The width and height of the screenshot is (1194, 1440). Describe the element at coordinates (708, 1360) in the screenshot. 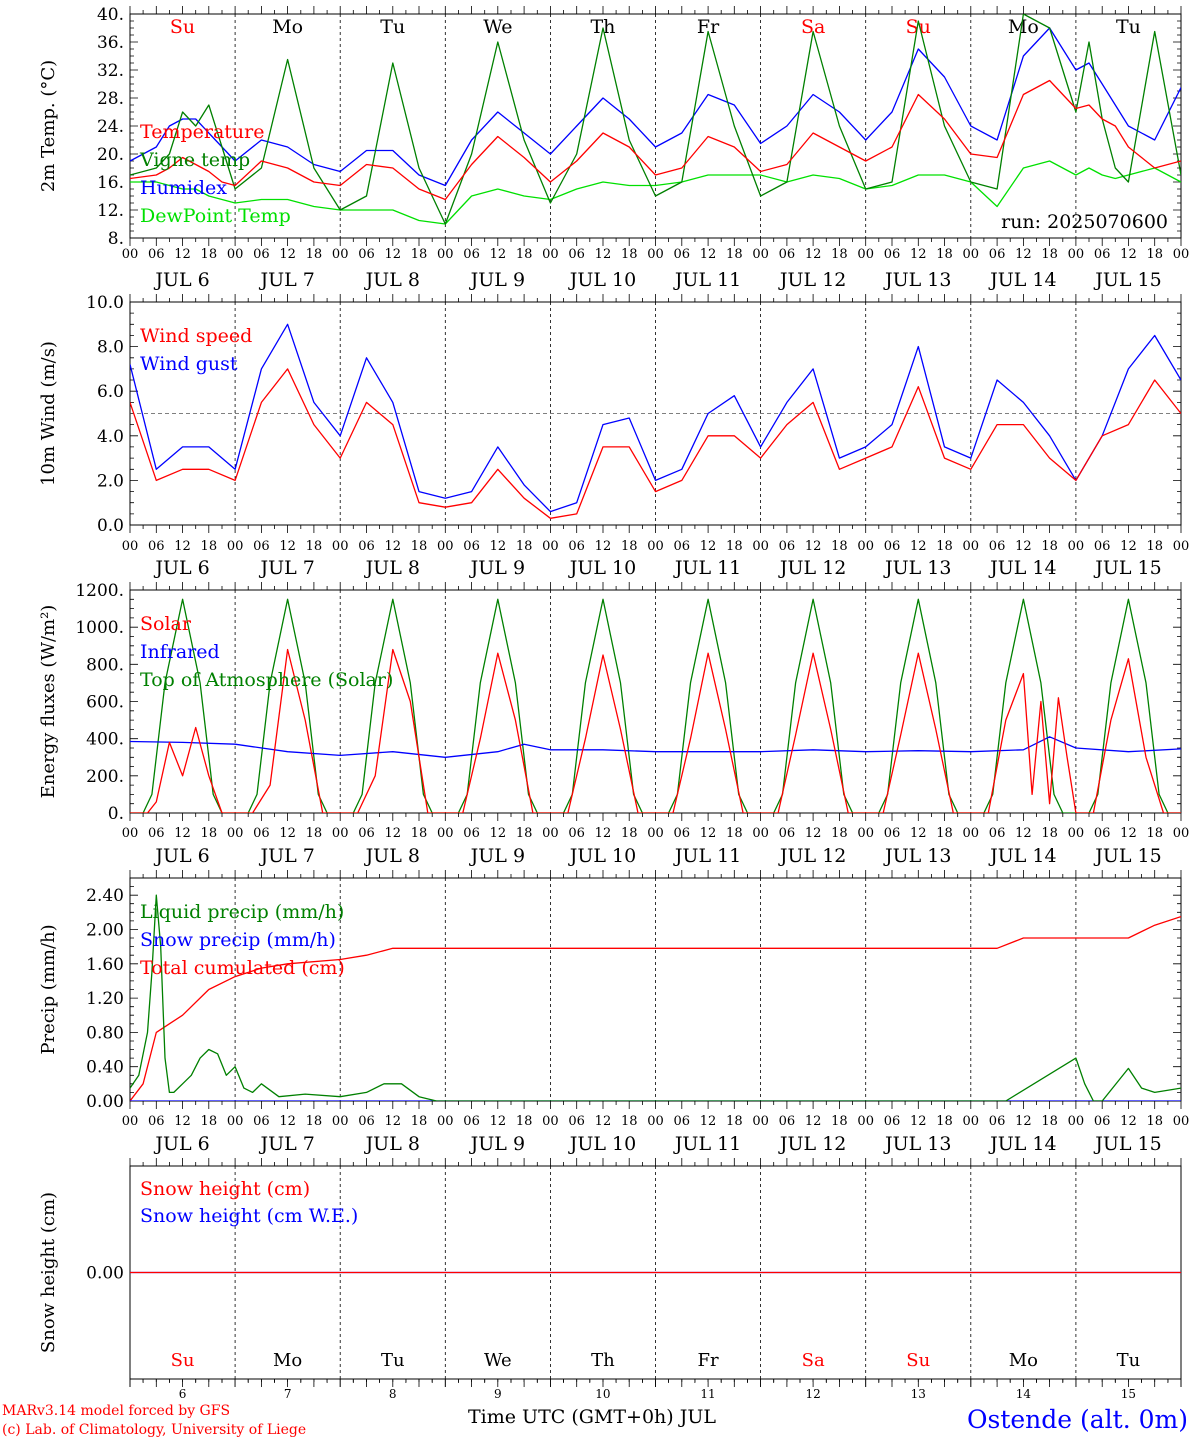

I see `weekday-label: Fr` at that location.